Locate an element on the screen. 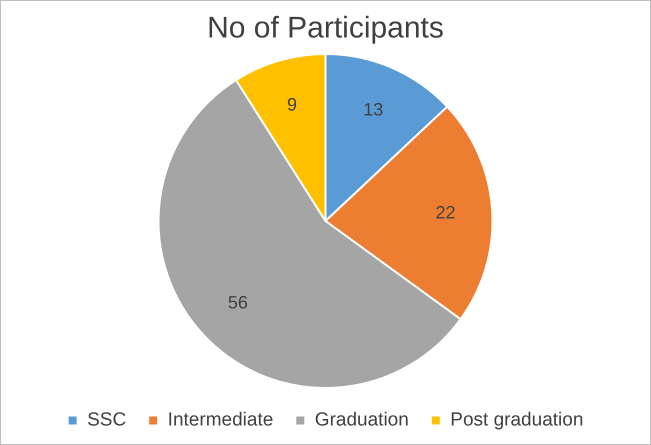 Image resolution: width=651 pixels, height=445 pixels. data-label: 9 is located at coordinates (291, 104).